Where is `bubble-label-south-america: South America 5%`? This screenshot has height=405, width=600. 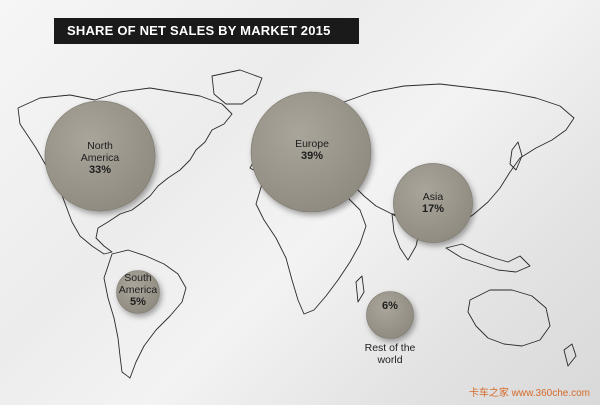 bubble-label-south-america: South America 5% is located at coordinates (138, 290).